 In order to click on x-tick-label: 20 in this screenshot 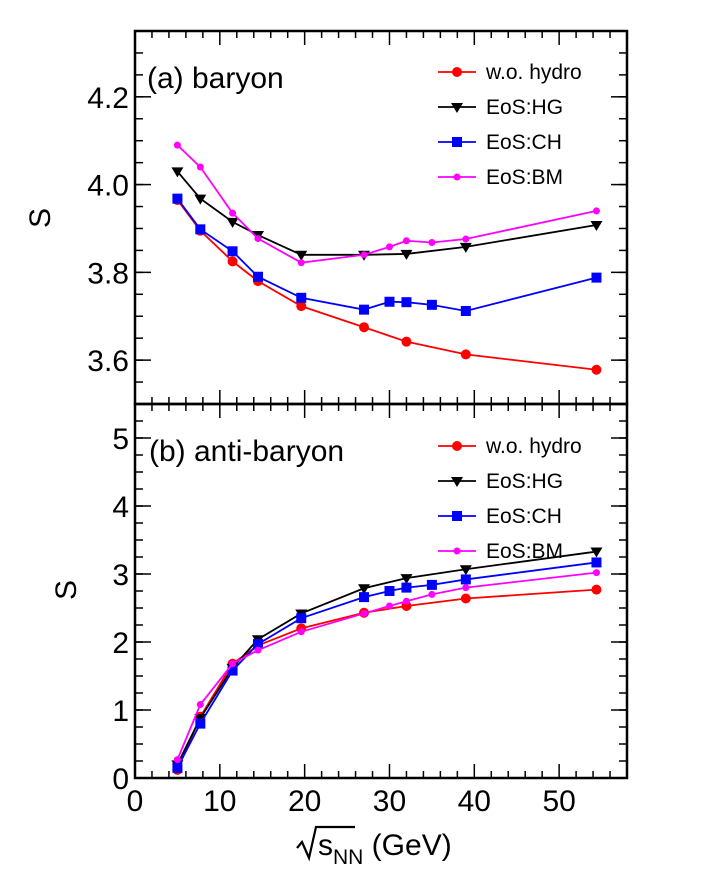, I will do `click(304, 801)`.